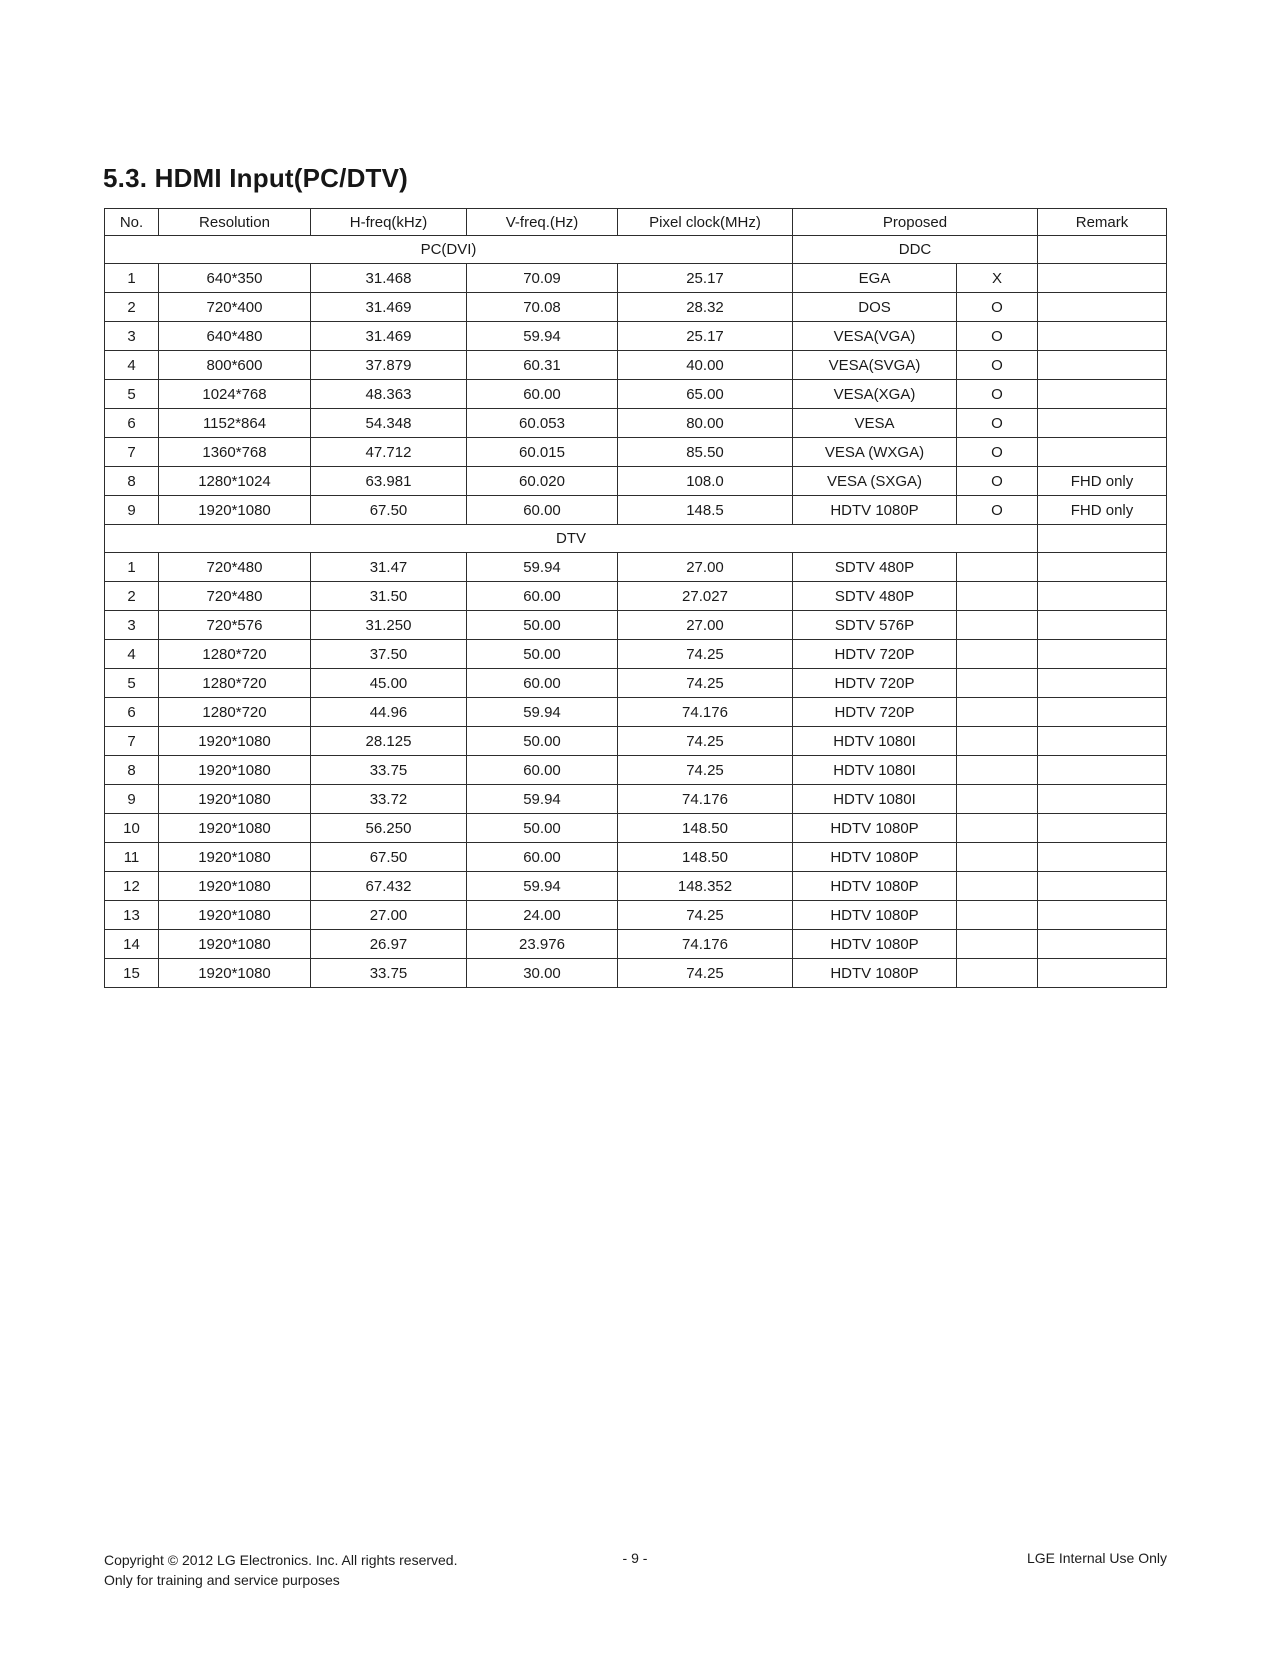  Describe the element at coordinates (388, 278) in the screenshot. I see `cell-h-freq: 31.468` at that location.